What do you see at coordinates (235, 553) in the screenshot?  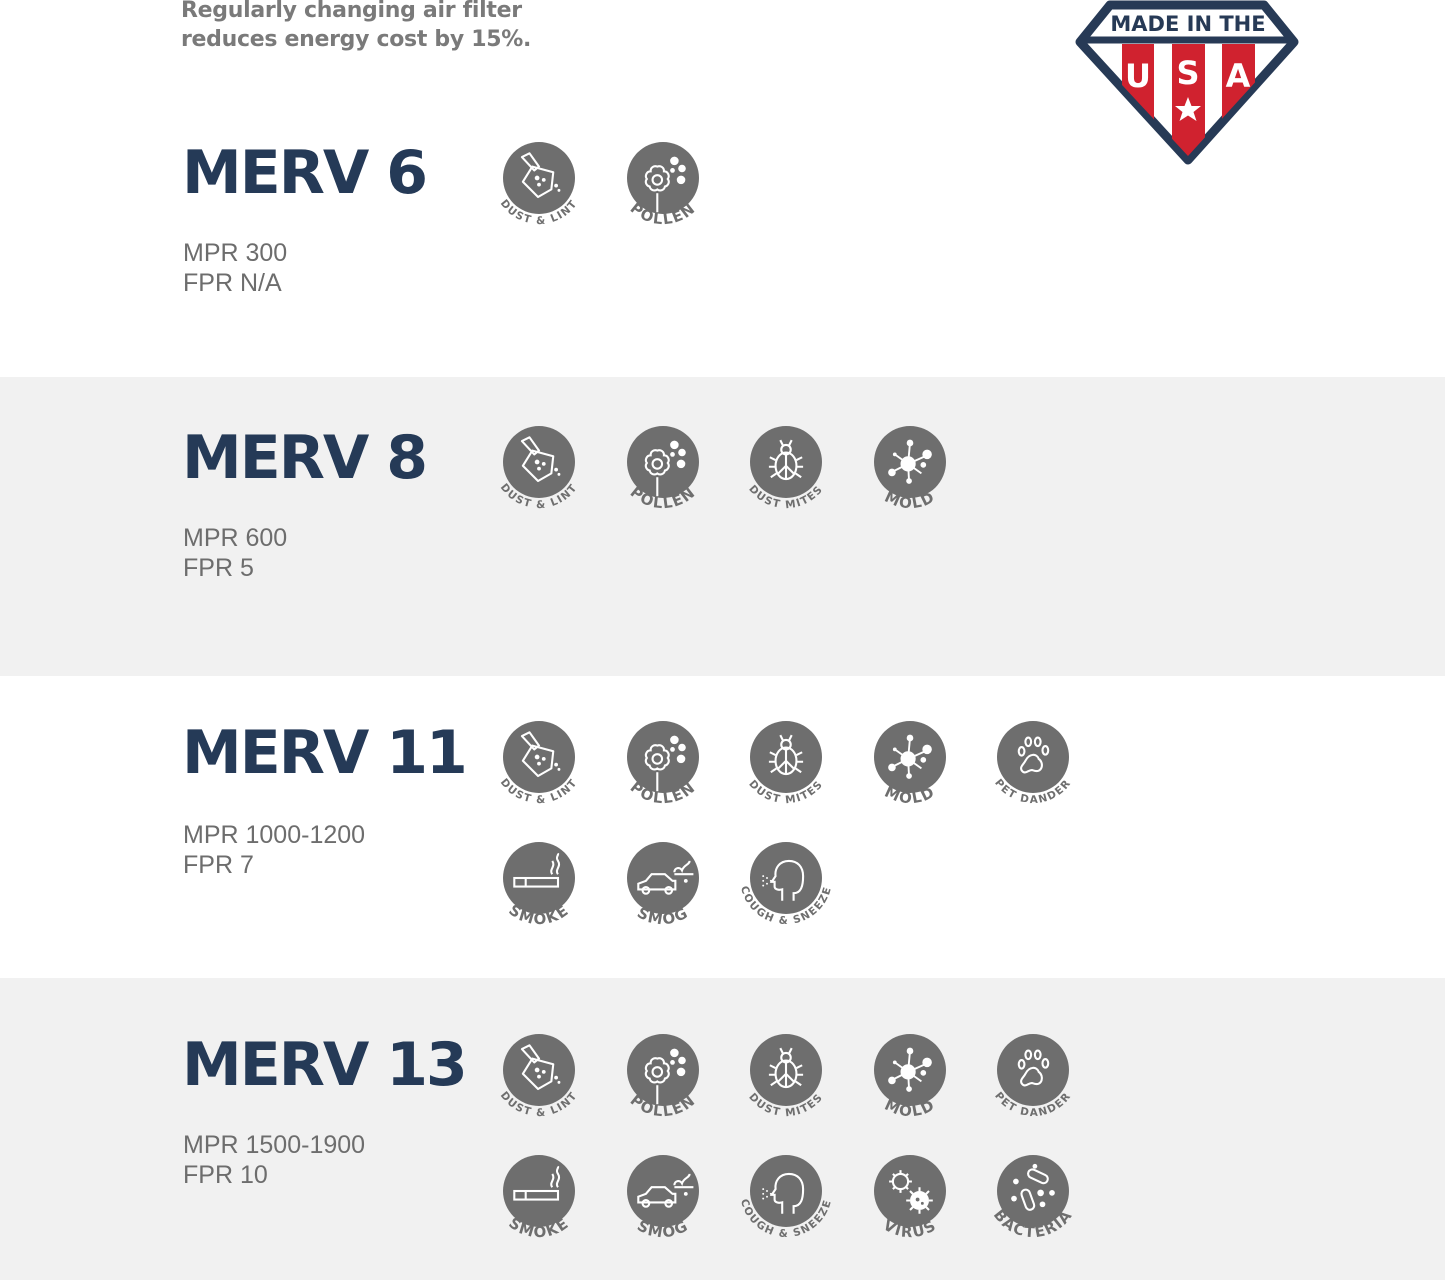 I see `merv-8-ratings: MPR 600 FPR 5` at bounding box center [235, 553].